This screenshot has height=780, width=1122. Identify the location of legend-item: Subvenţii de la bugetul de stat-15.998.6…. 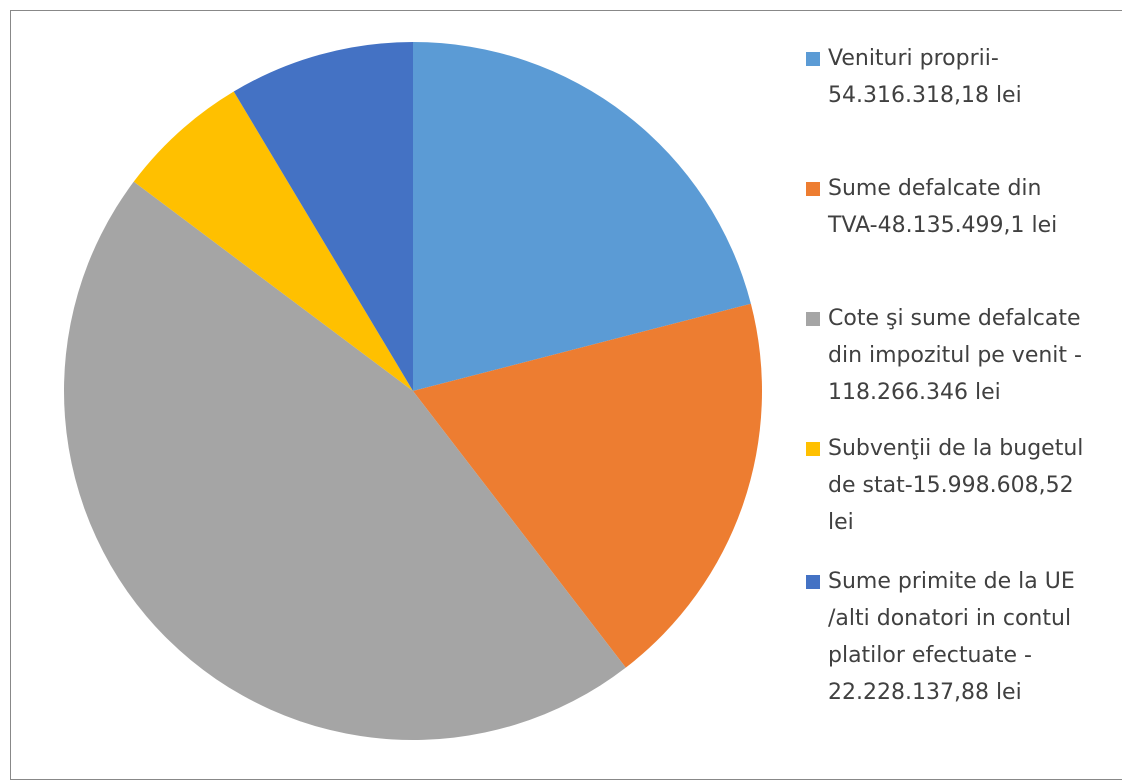
(951, 485).